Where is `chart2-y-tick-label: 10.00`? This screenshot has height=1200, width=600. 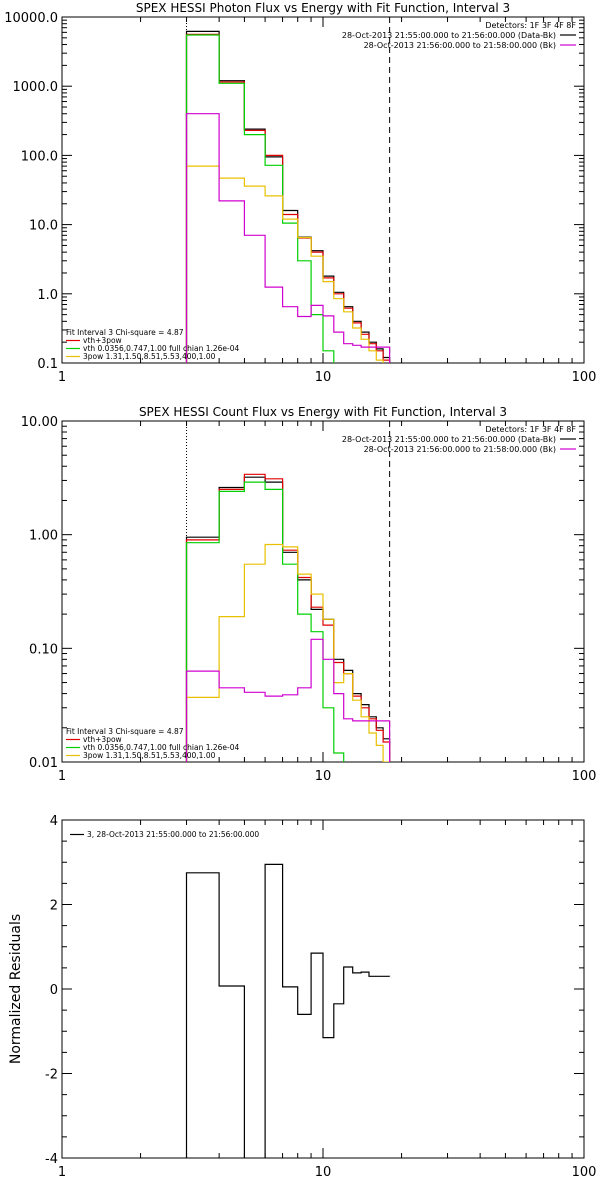 chart2-y-tick-label: 10.00 is located at coordinates (39, 422).